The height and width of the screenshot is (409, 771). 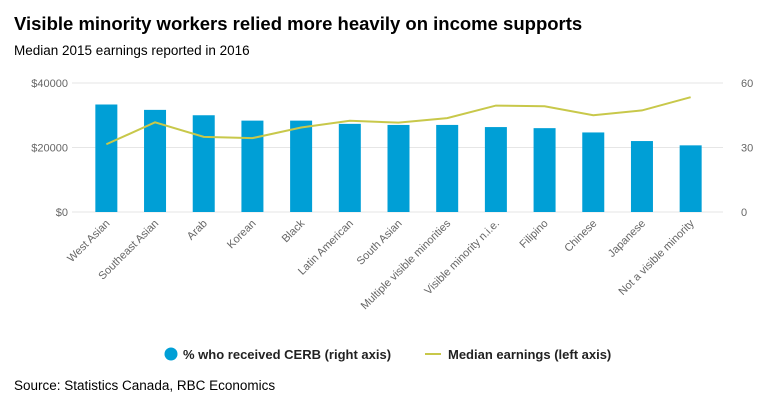 What do you see at coordinates (62, 213) in the screenshot?
I see `left-axis-tick-label: $0` at bounding box center [62, 213].